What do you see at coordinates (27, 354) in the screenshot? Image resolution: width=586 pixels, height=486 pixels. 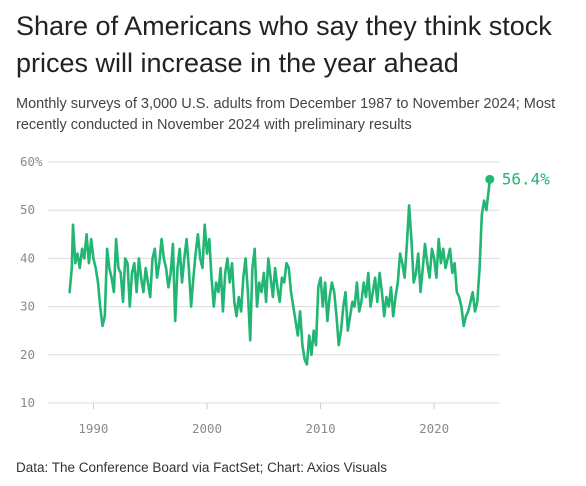 I see `y-tick-label: 20` at bounding box center [27, 354].